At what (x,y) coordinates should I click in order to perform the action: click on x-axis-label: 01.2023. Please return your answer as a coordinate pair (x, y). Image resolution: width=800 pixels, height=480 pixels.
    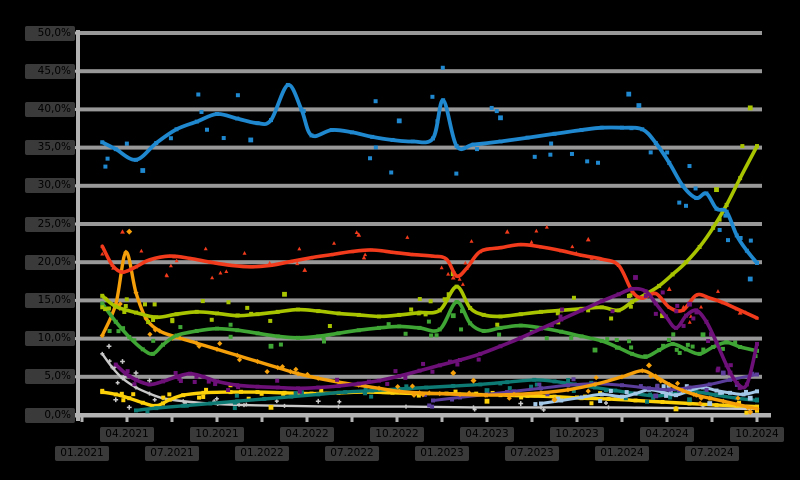
    Looking at the image, I should click on (442, 453).